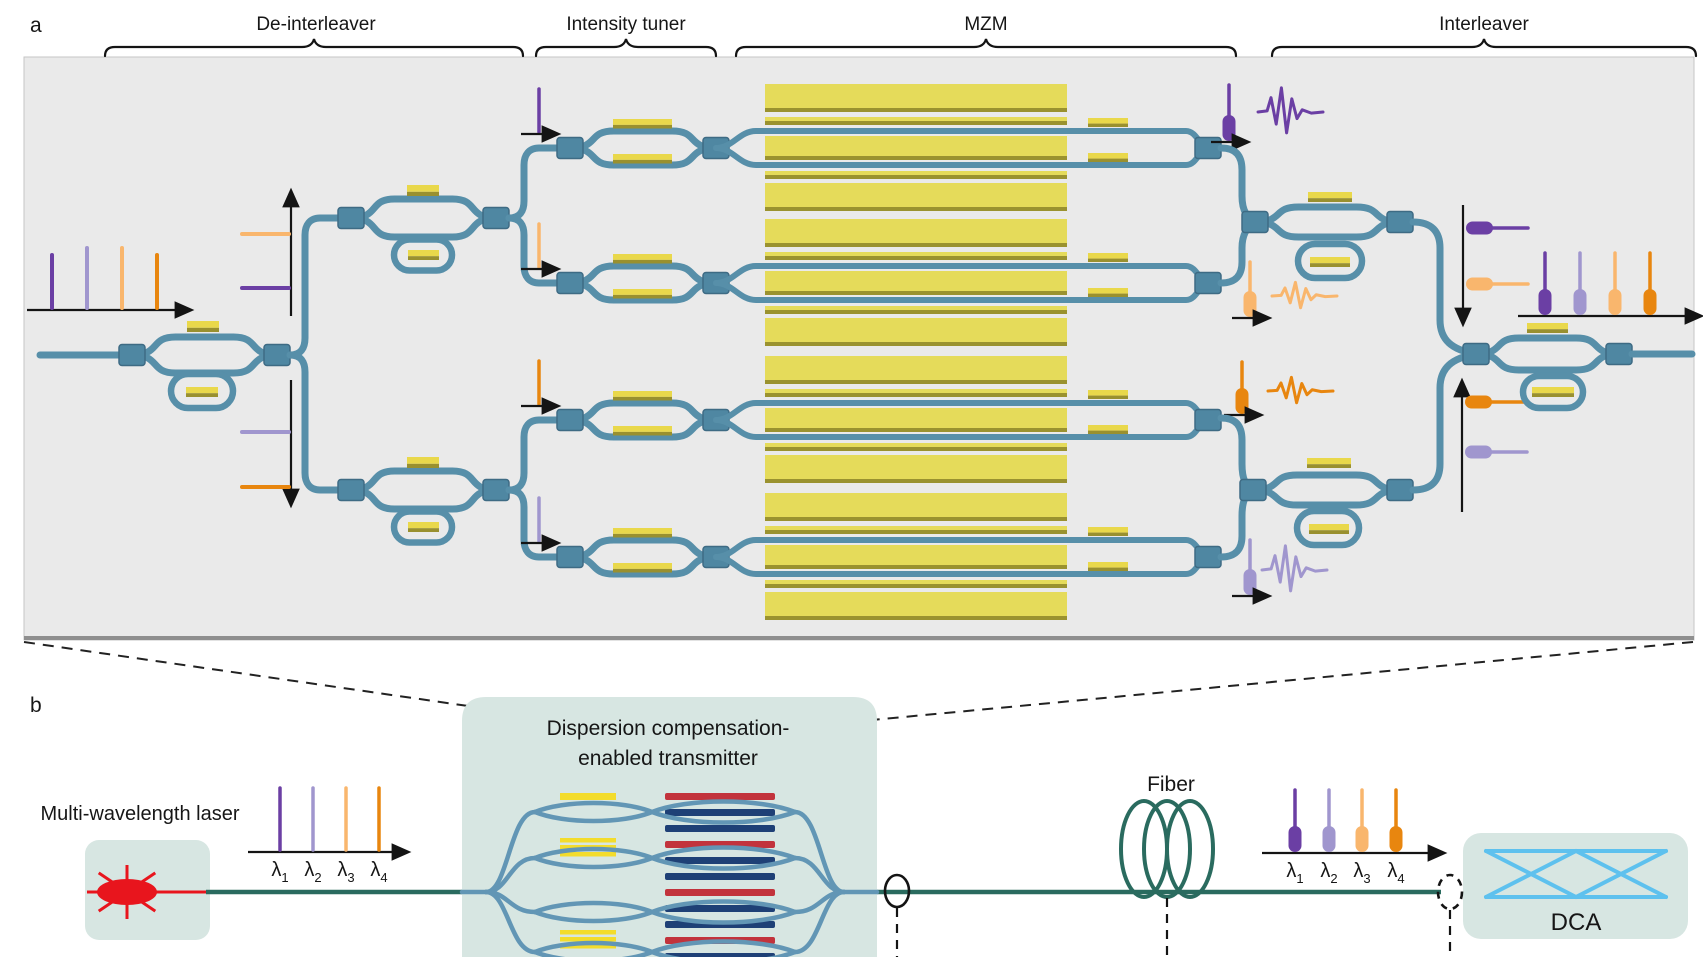 The width and height of the screenshot is (1703, 957). What do you see at coordinates (1171, 784) in the screenshot?
I see `fiber-label: Fiber` at bounding box center [1171, 784].